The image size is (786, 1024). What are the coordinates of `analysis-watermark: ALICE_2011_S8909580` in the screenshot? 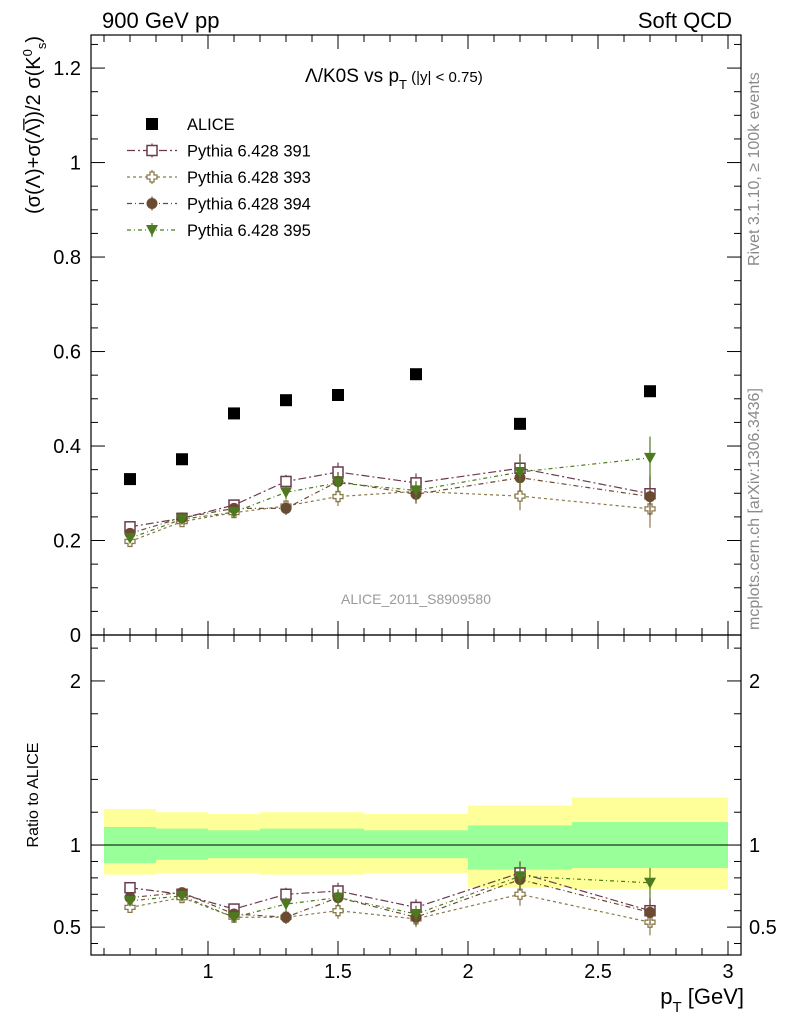 It's located at (416, 599).